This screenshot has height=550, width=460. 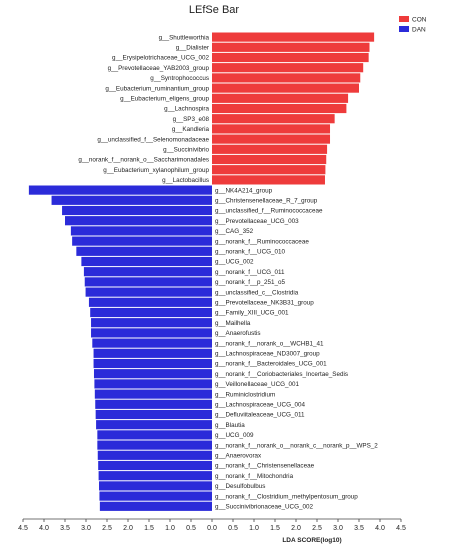 I want to click on x-tick-label-0: 4.5, so click(x=23, y=528).